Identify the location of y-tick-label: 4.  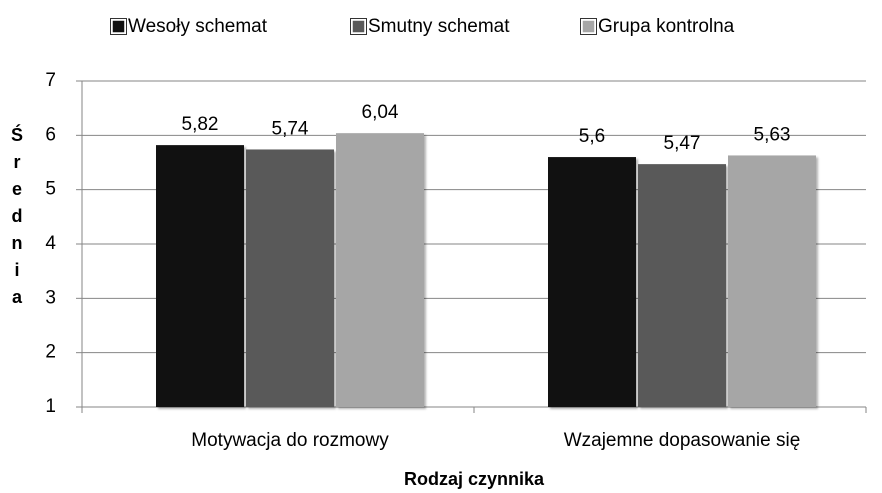
(50, 243).